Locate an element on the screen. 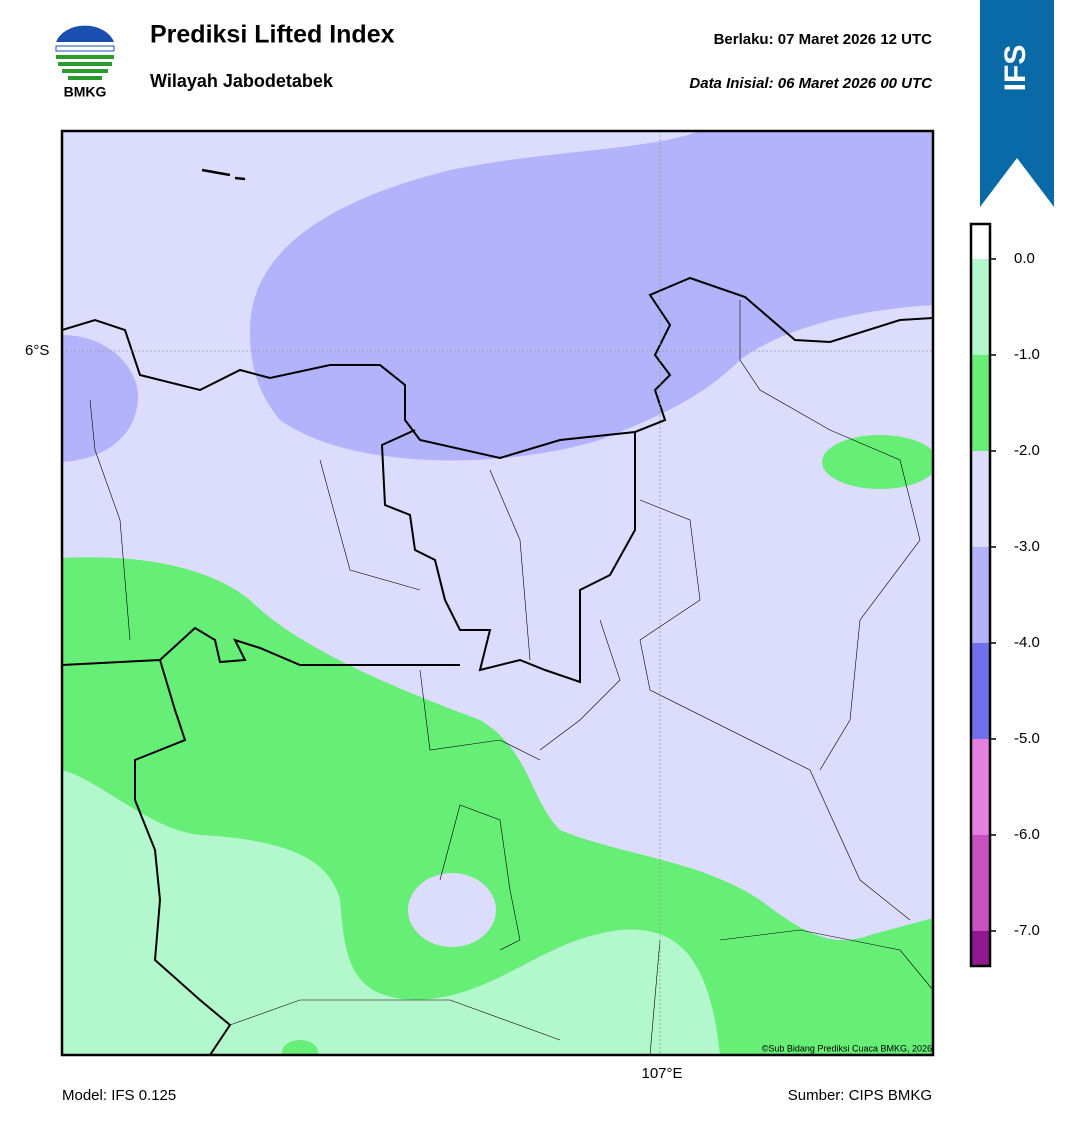  colorbar-tick-label: -2.0 is located at coordinates (1027, 450).